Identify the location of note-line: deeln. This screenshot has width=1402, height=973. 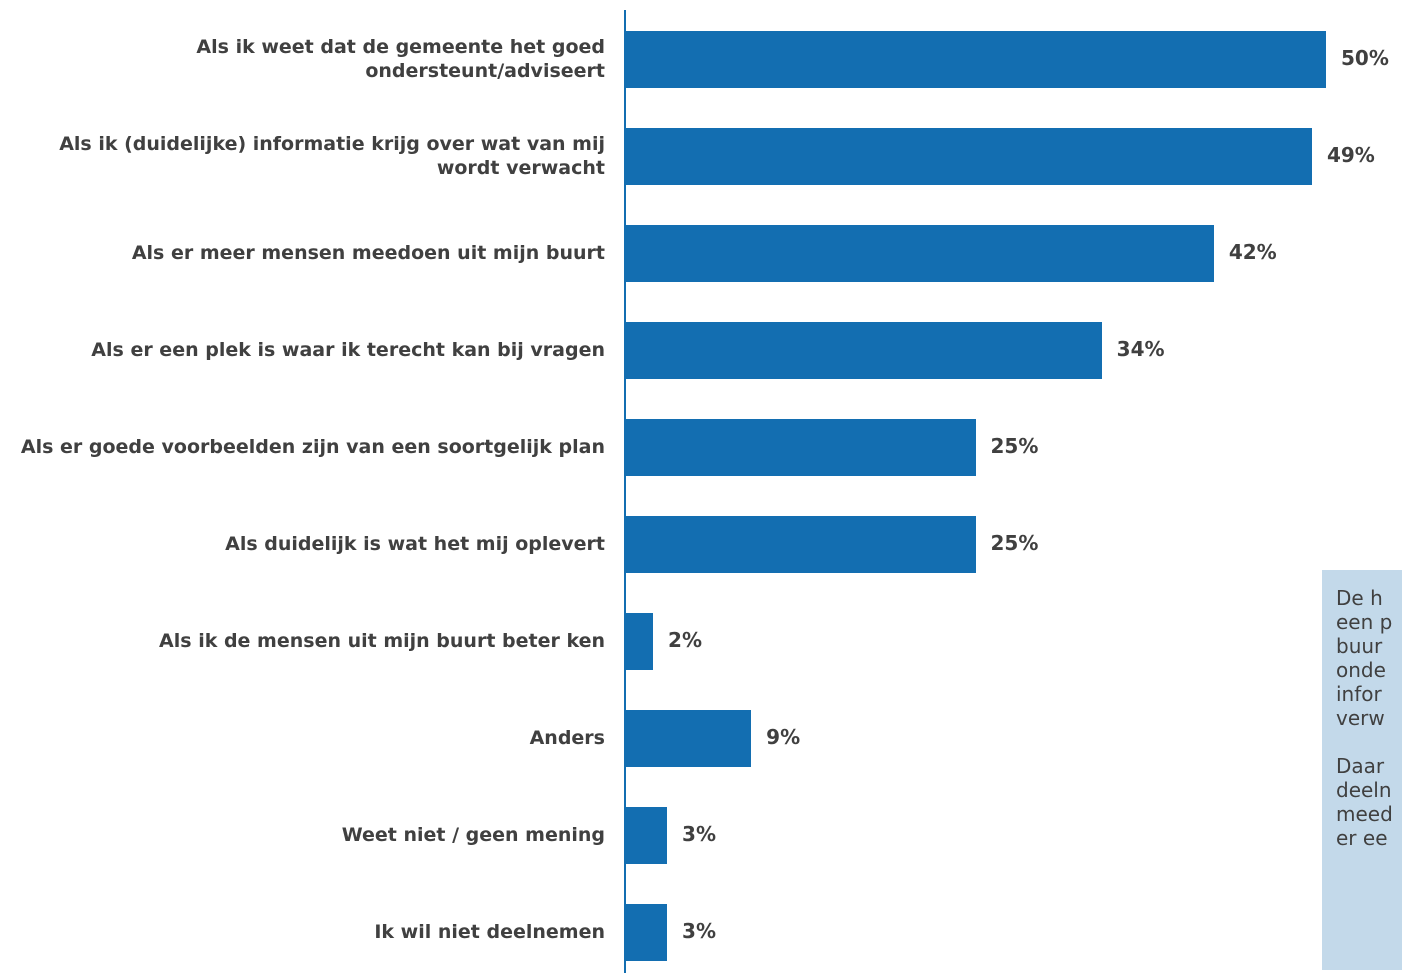
(1364, 790).